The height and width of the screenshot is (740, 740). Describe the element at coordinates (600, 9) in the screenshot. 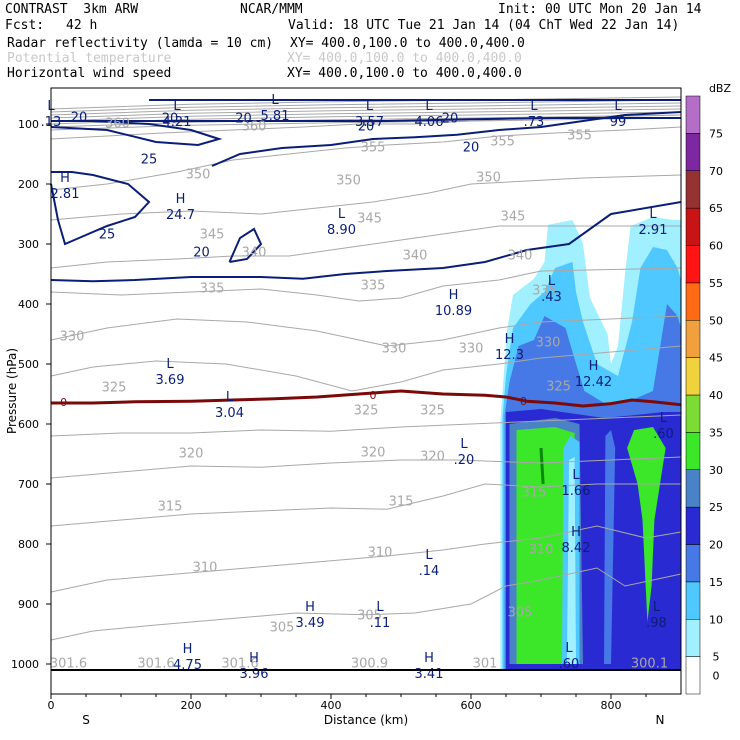

I see `init-time: Init: 00 UTC Mon 20 Jan 14` at that location.